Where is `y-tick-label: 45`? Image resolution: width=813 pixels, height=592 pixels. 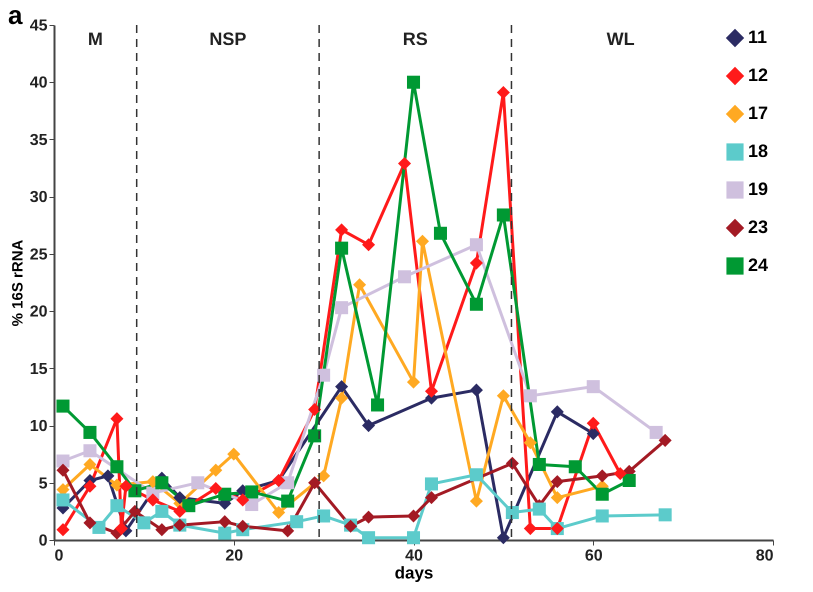 y-tick-label: 45 is located at coordinates (39, 26).